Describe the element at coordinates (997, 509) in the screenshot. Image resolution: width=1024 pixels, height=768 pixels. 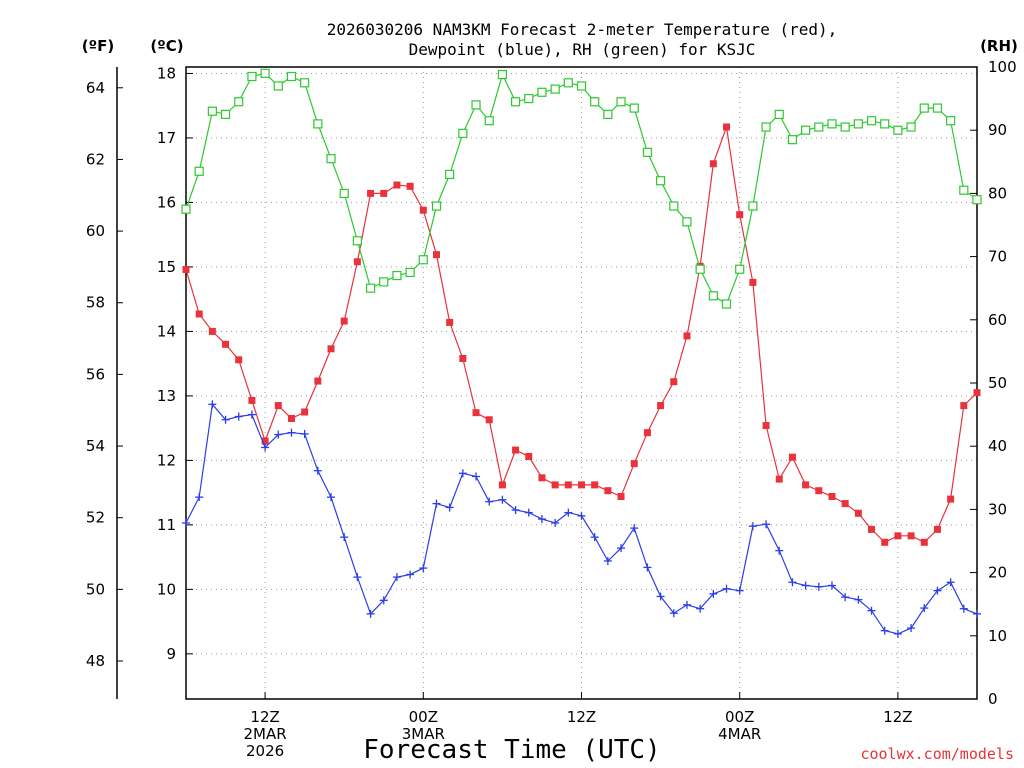
I see `rh-tick-label: 30` at that location.